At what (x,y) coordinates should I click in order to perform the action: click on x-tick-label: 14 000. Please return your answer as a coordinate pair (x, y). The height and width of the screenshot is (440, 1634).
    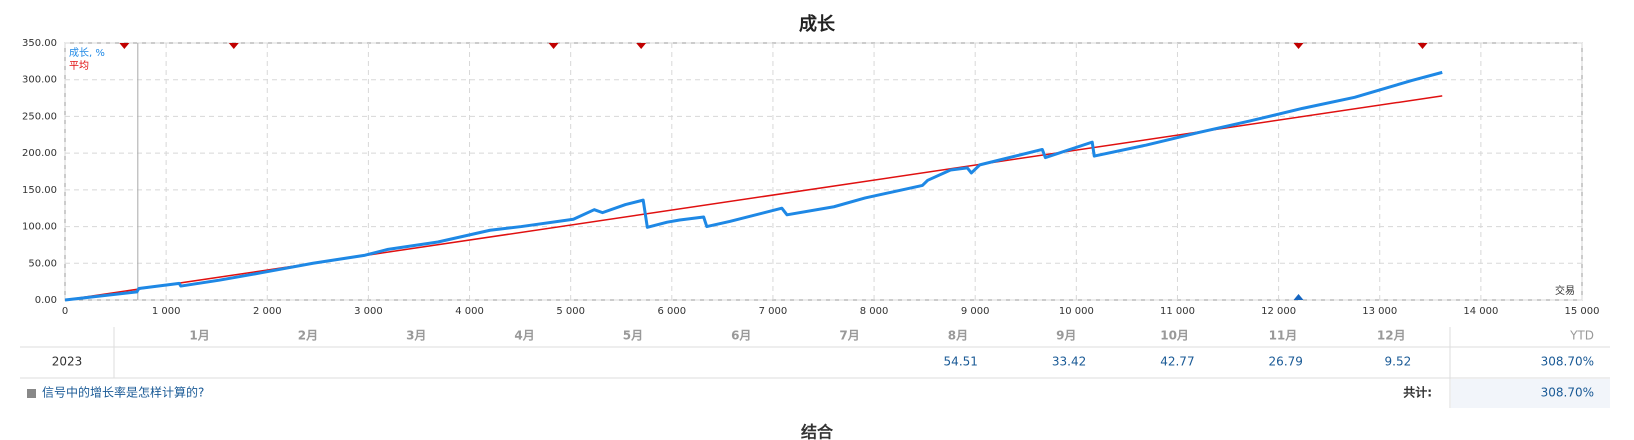
    Looking at the image, I should click on (1480, 311).